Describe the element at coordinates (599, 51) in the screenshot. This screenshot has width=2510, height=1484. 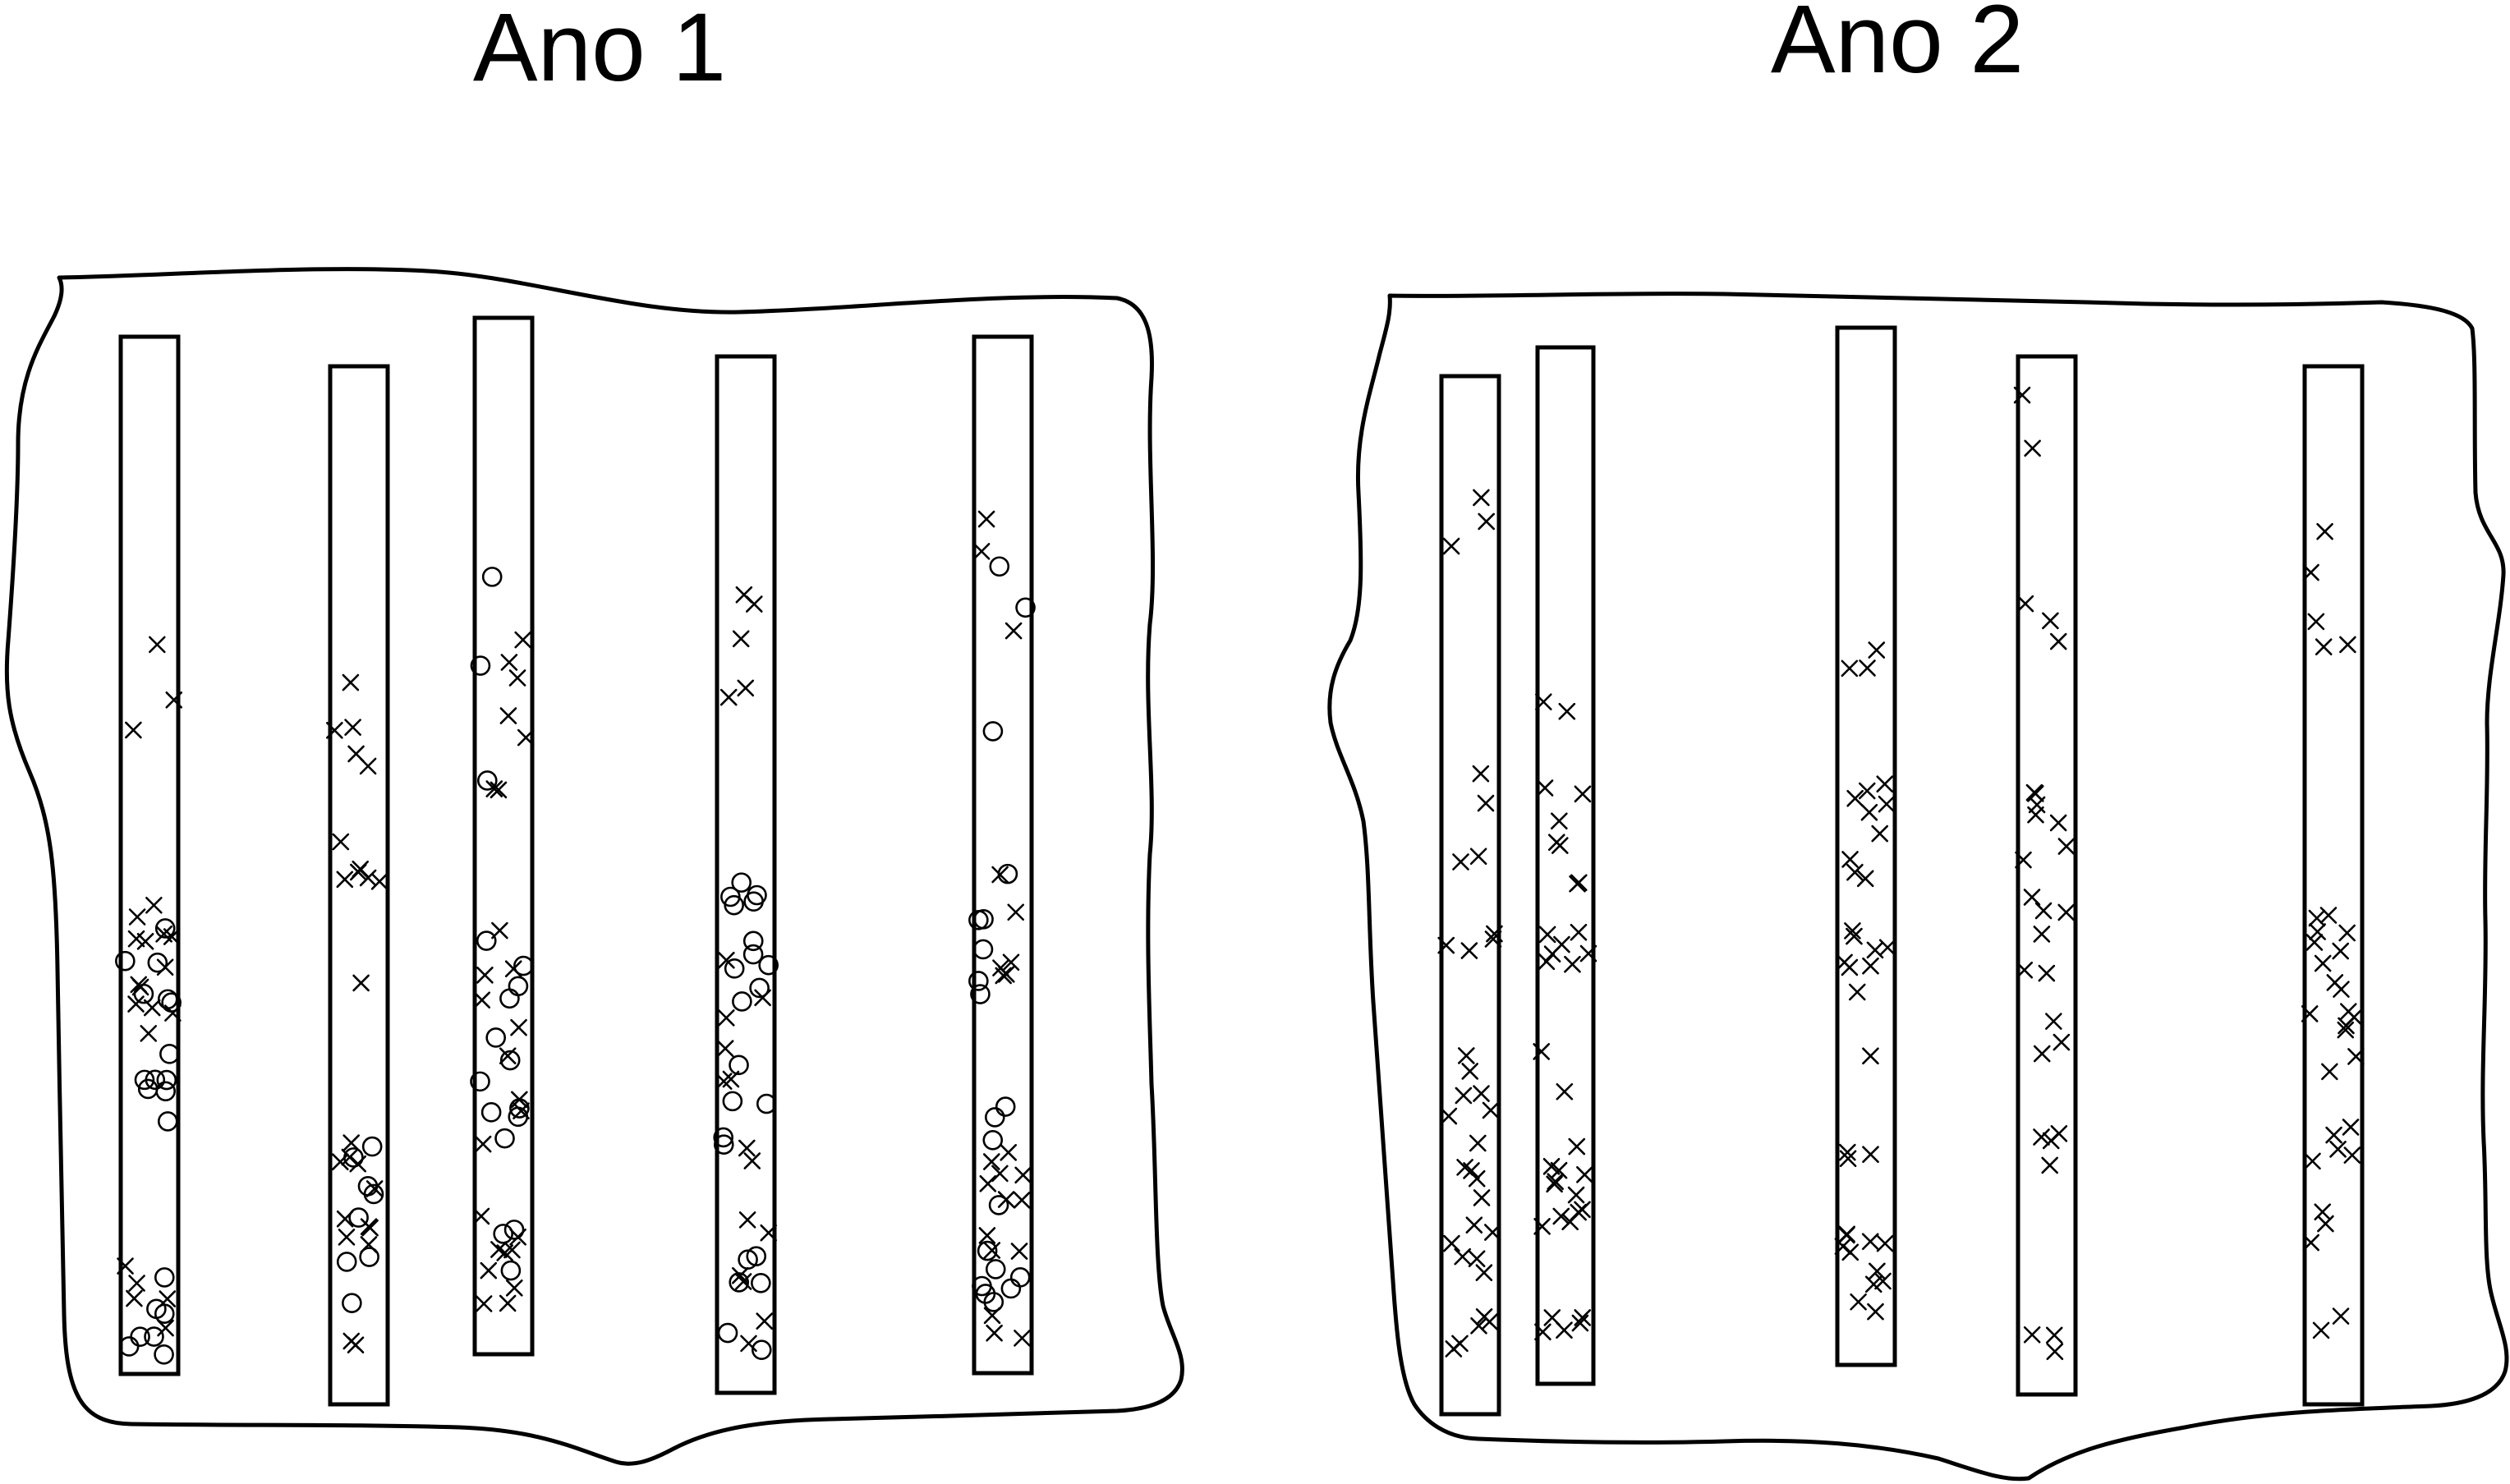
I see `panel-title-year-1: Ano 1` at that location.